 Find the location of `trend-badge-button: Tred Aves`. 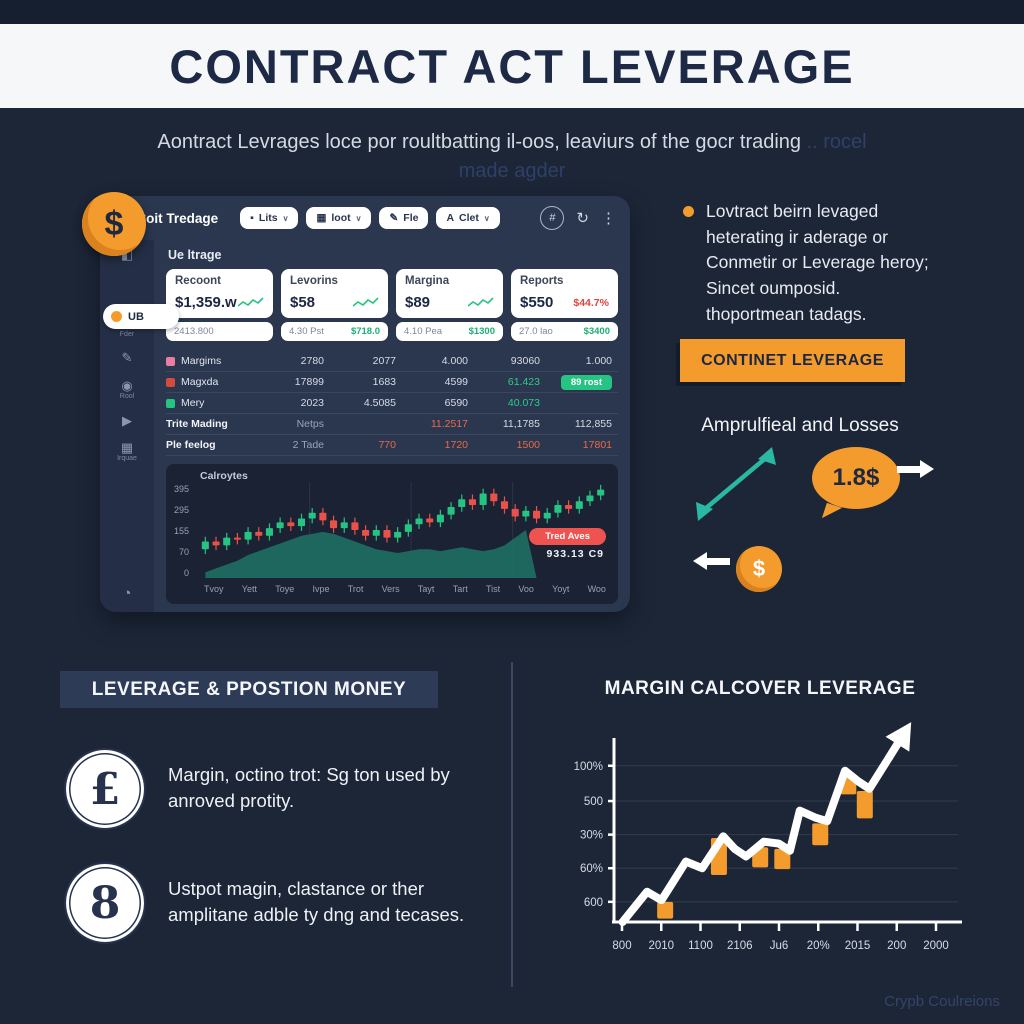

trend-badge-button: Tred Aves is located at coordinates (567, 536).